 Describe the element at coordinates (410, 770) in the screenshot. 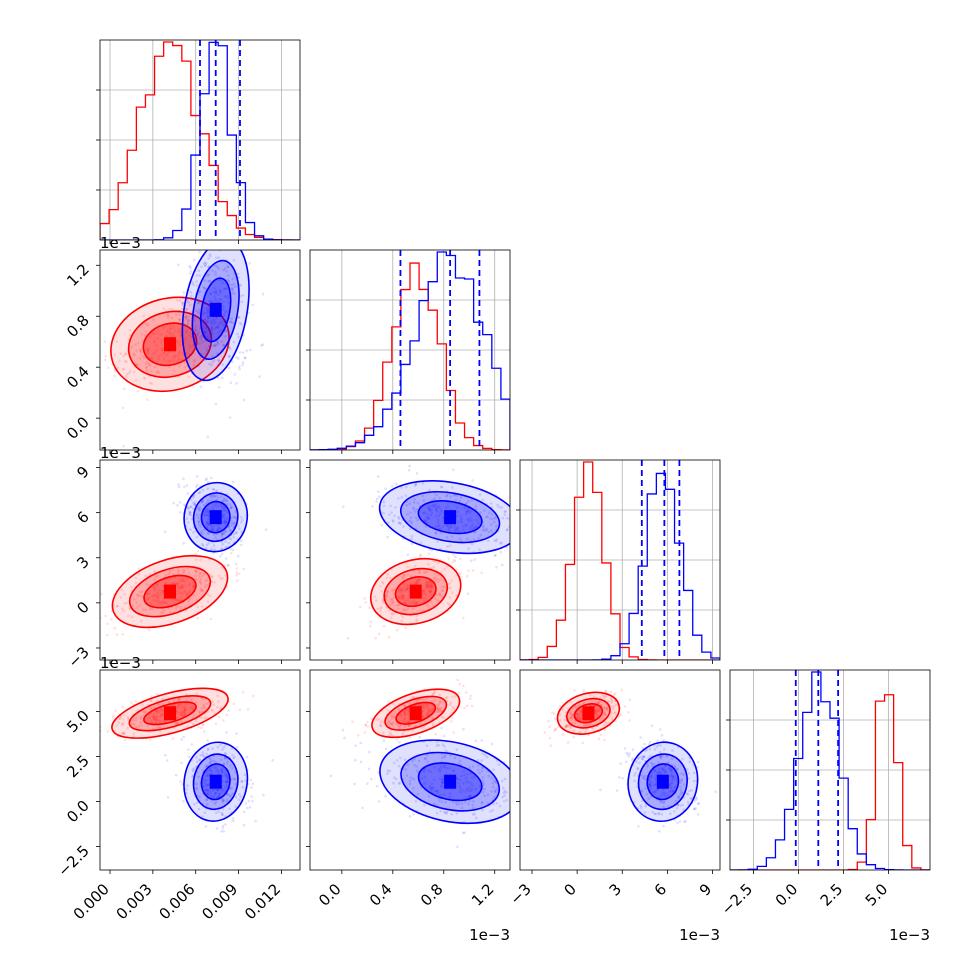

I see `panel-frame` at that location.